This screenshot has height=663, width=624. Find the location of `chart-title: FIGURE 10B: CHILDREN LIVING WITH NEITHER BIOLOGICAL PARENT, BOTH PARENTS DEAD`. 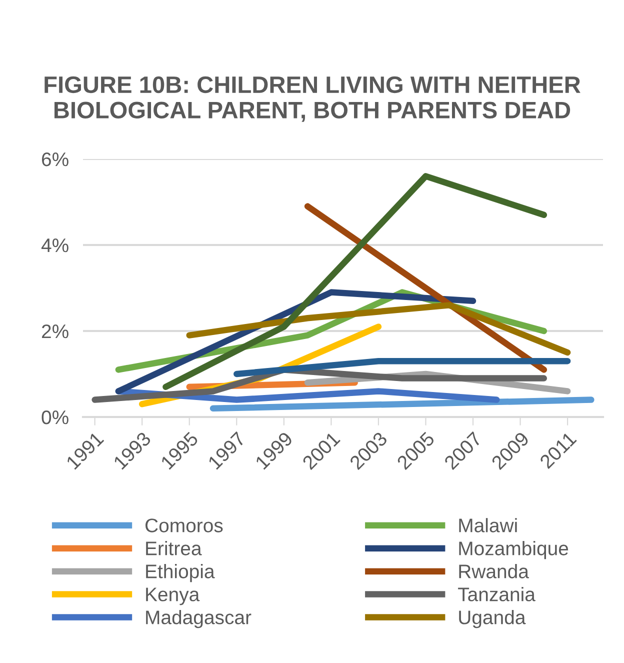

chart-title: FIGURE 10B: CHILDREN LIVING WITH NEITHER BIOLOGICAL PARENT, BOTH PARENTS DEAD is located at coordinates (312, 99).